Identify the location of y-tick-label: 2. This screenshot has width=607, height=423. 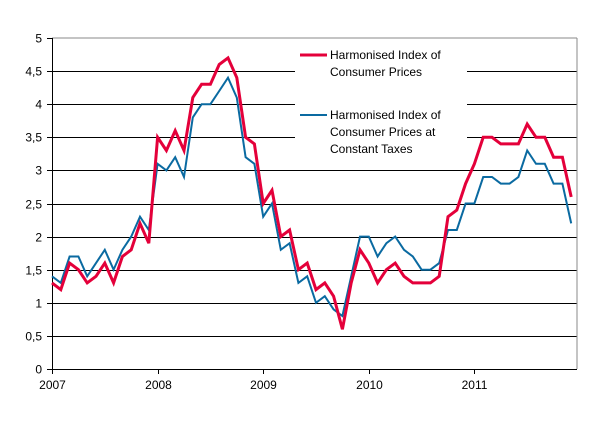
(38, 238).